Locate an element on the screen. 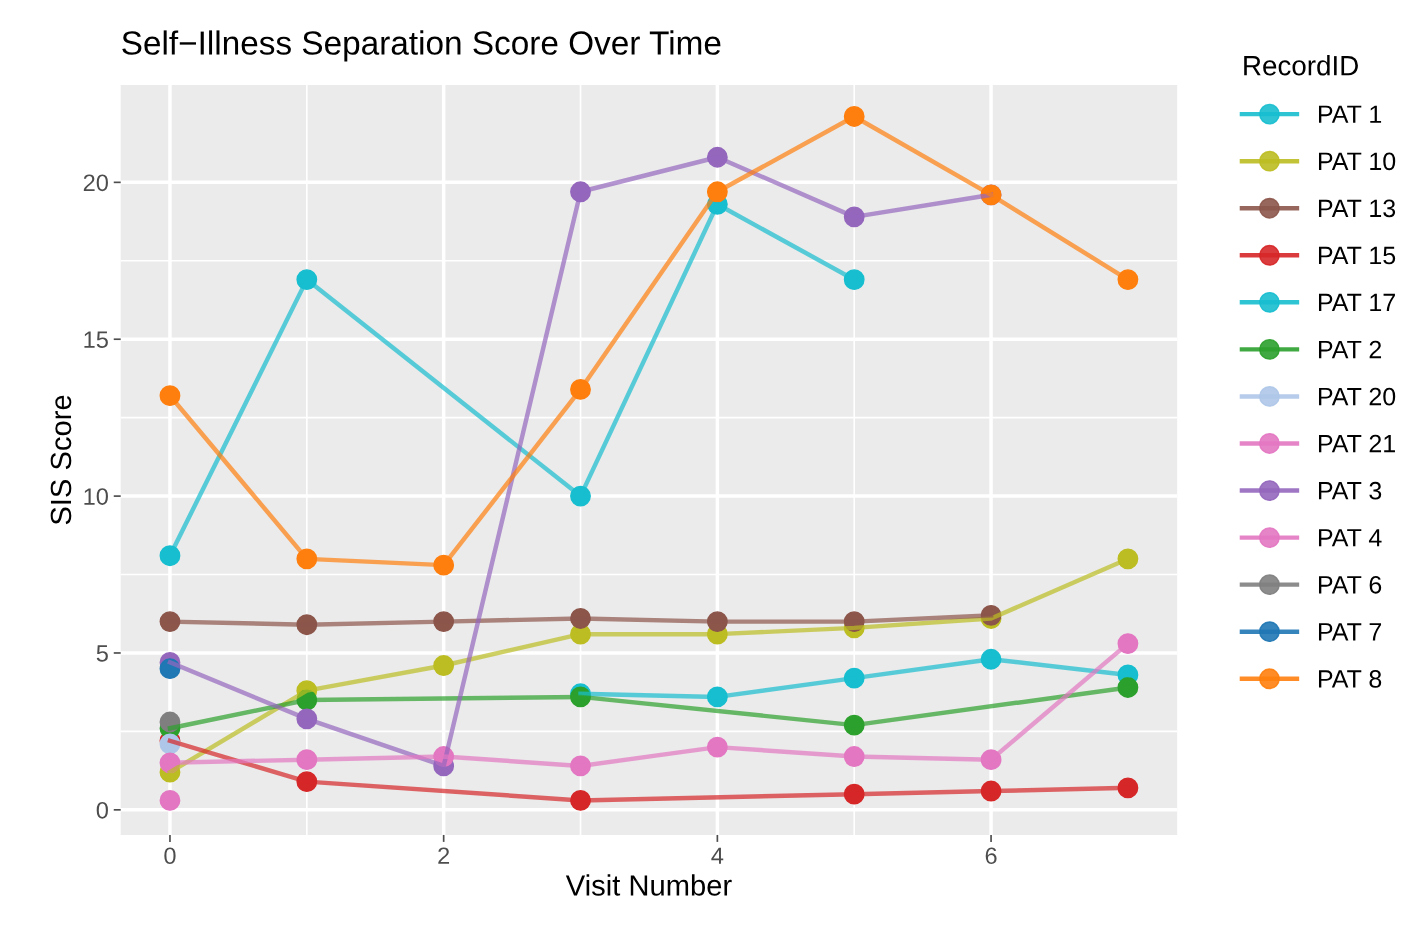  y-axis-title: SIS Score is located at coordinates (61, 460).